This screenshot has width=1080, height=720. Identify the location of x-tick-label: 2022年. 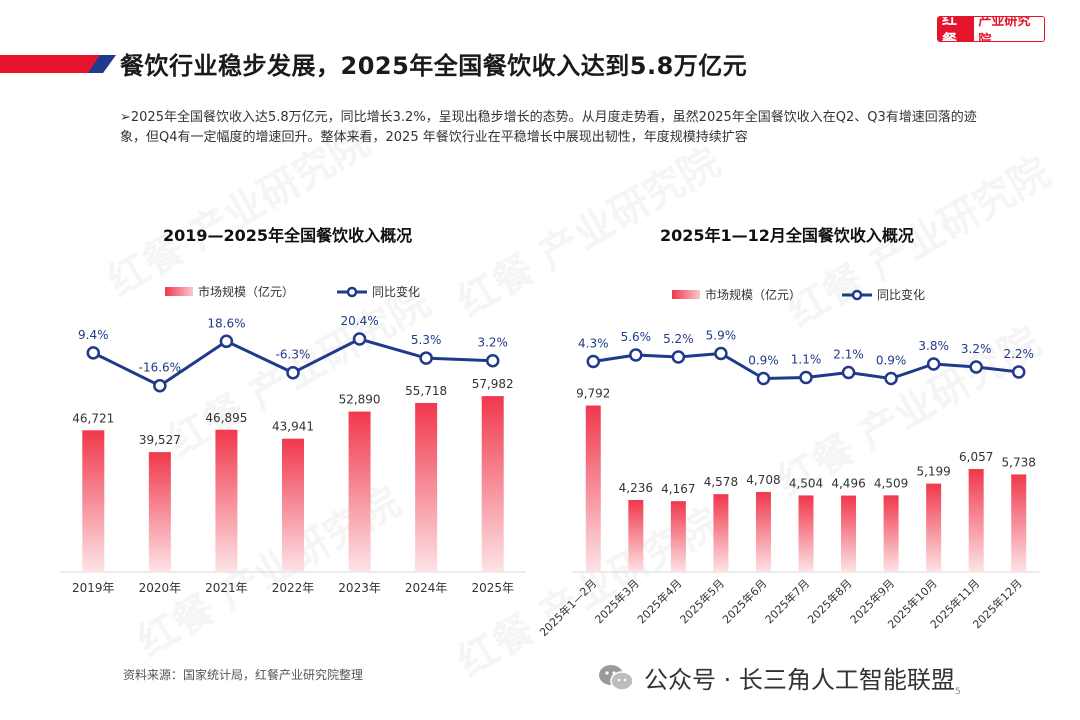
(293, 588).